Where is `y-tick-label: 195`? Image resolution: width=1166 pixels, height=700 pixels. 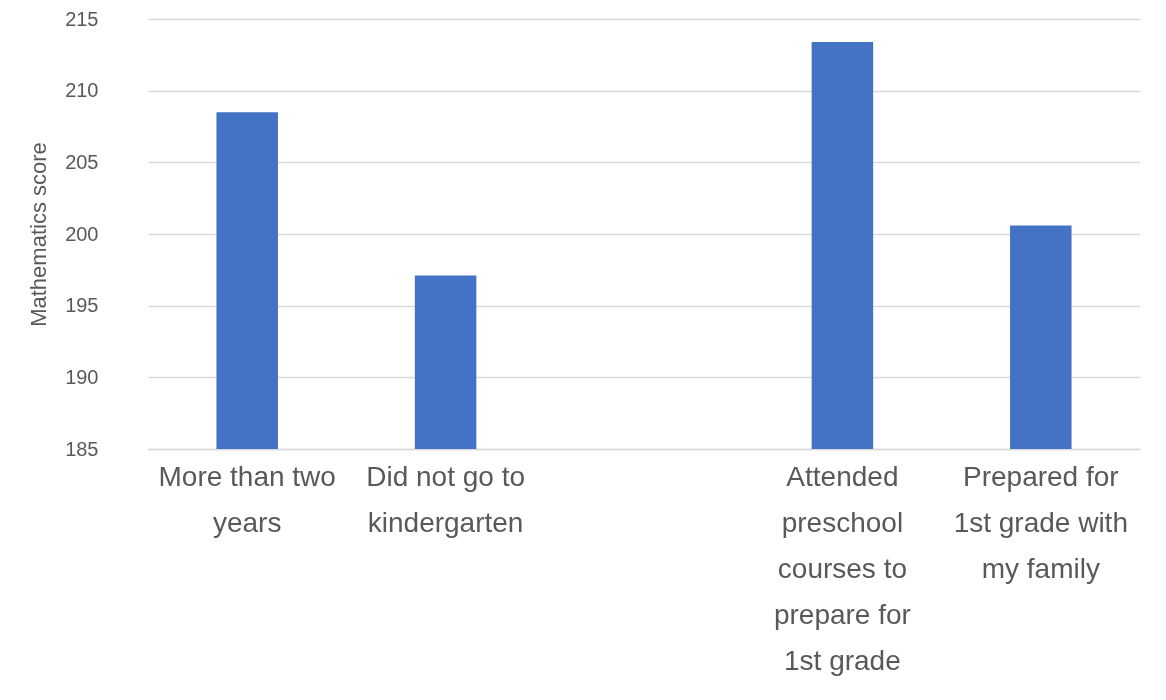 y-tick-label: 195 is located at coordinates (82, 305).